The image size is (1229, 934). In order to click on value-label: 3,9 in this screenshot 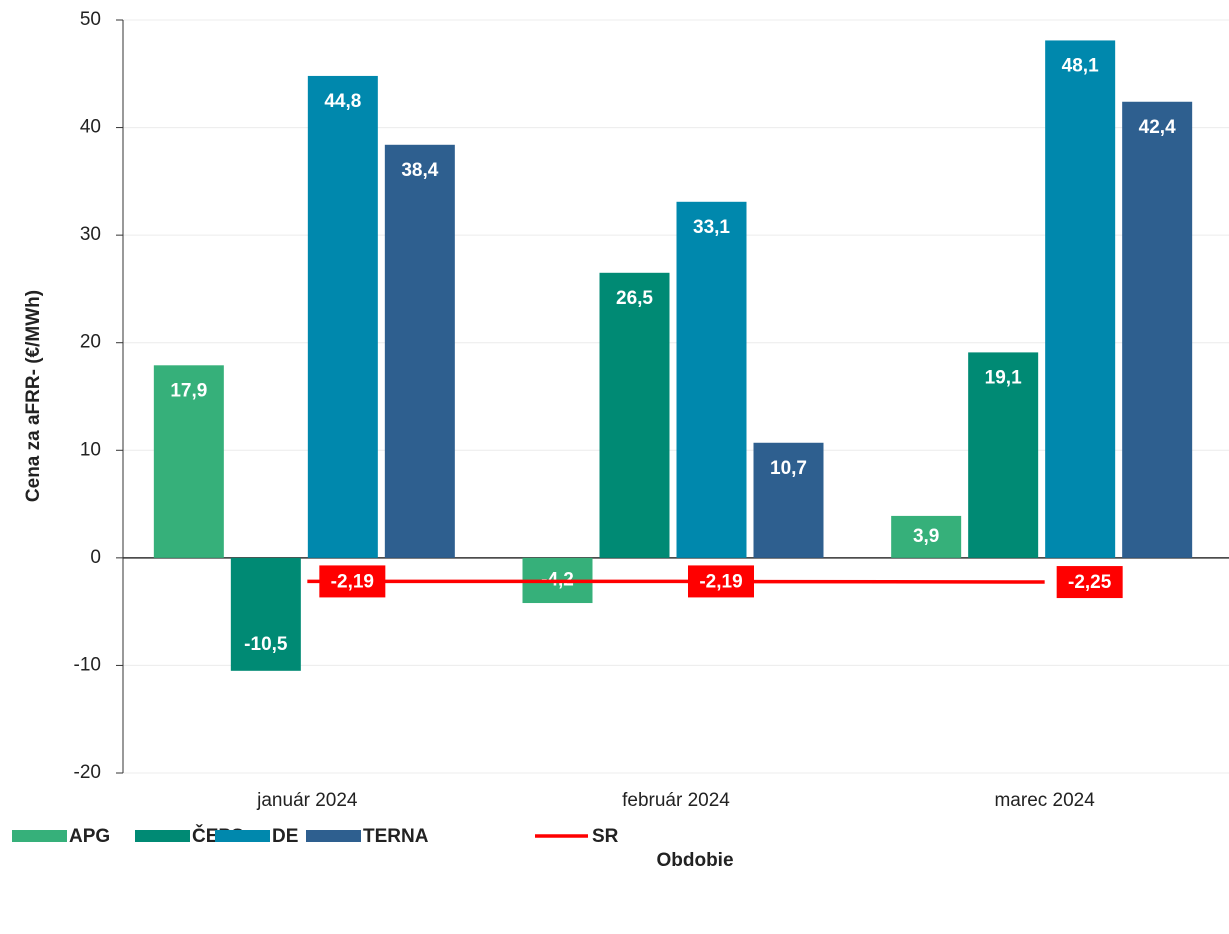, I will do `click(926, 536)`.